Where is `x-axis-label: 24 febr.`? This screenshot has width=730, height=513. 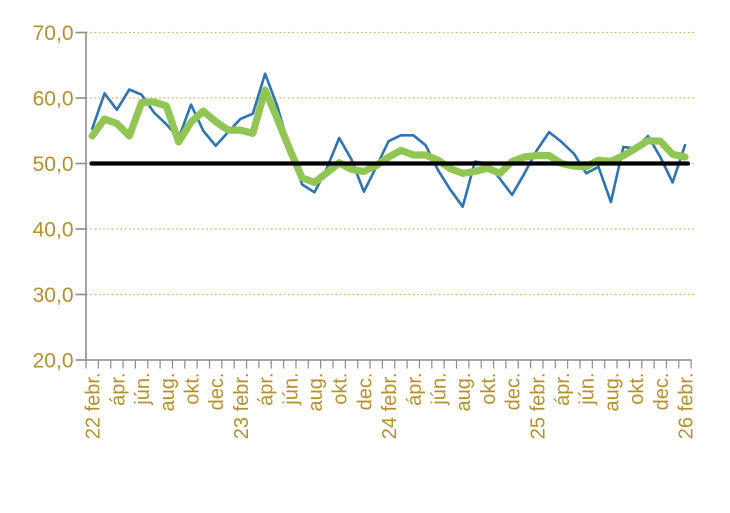
x-axis-label: 24 febr. is located at coordinates (390, 406).